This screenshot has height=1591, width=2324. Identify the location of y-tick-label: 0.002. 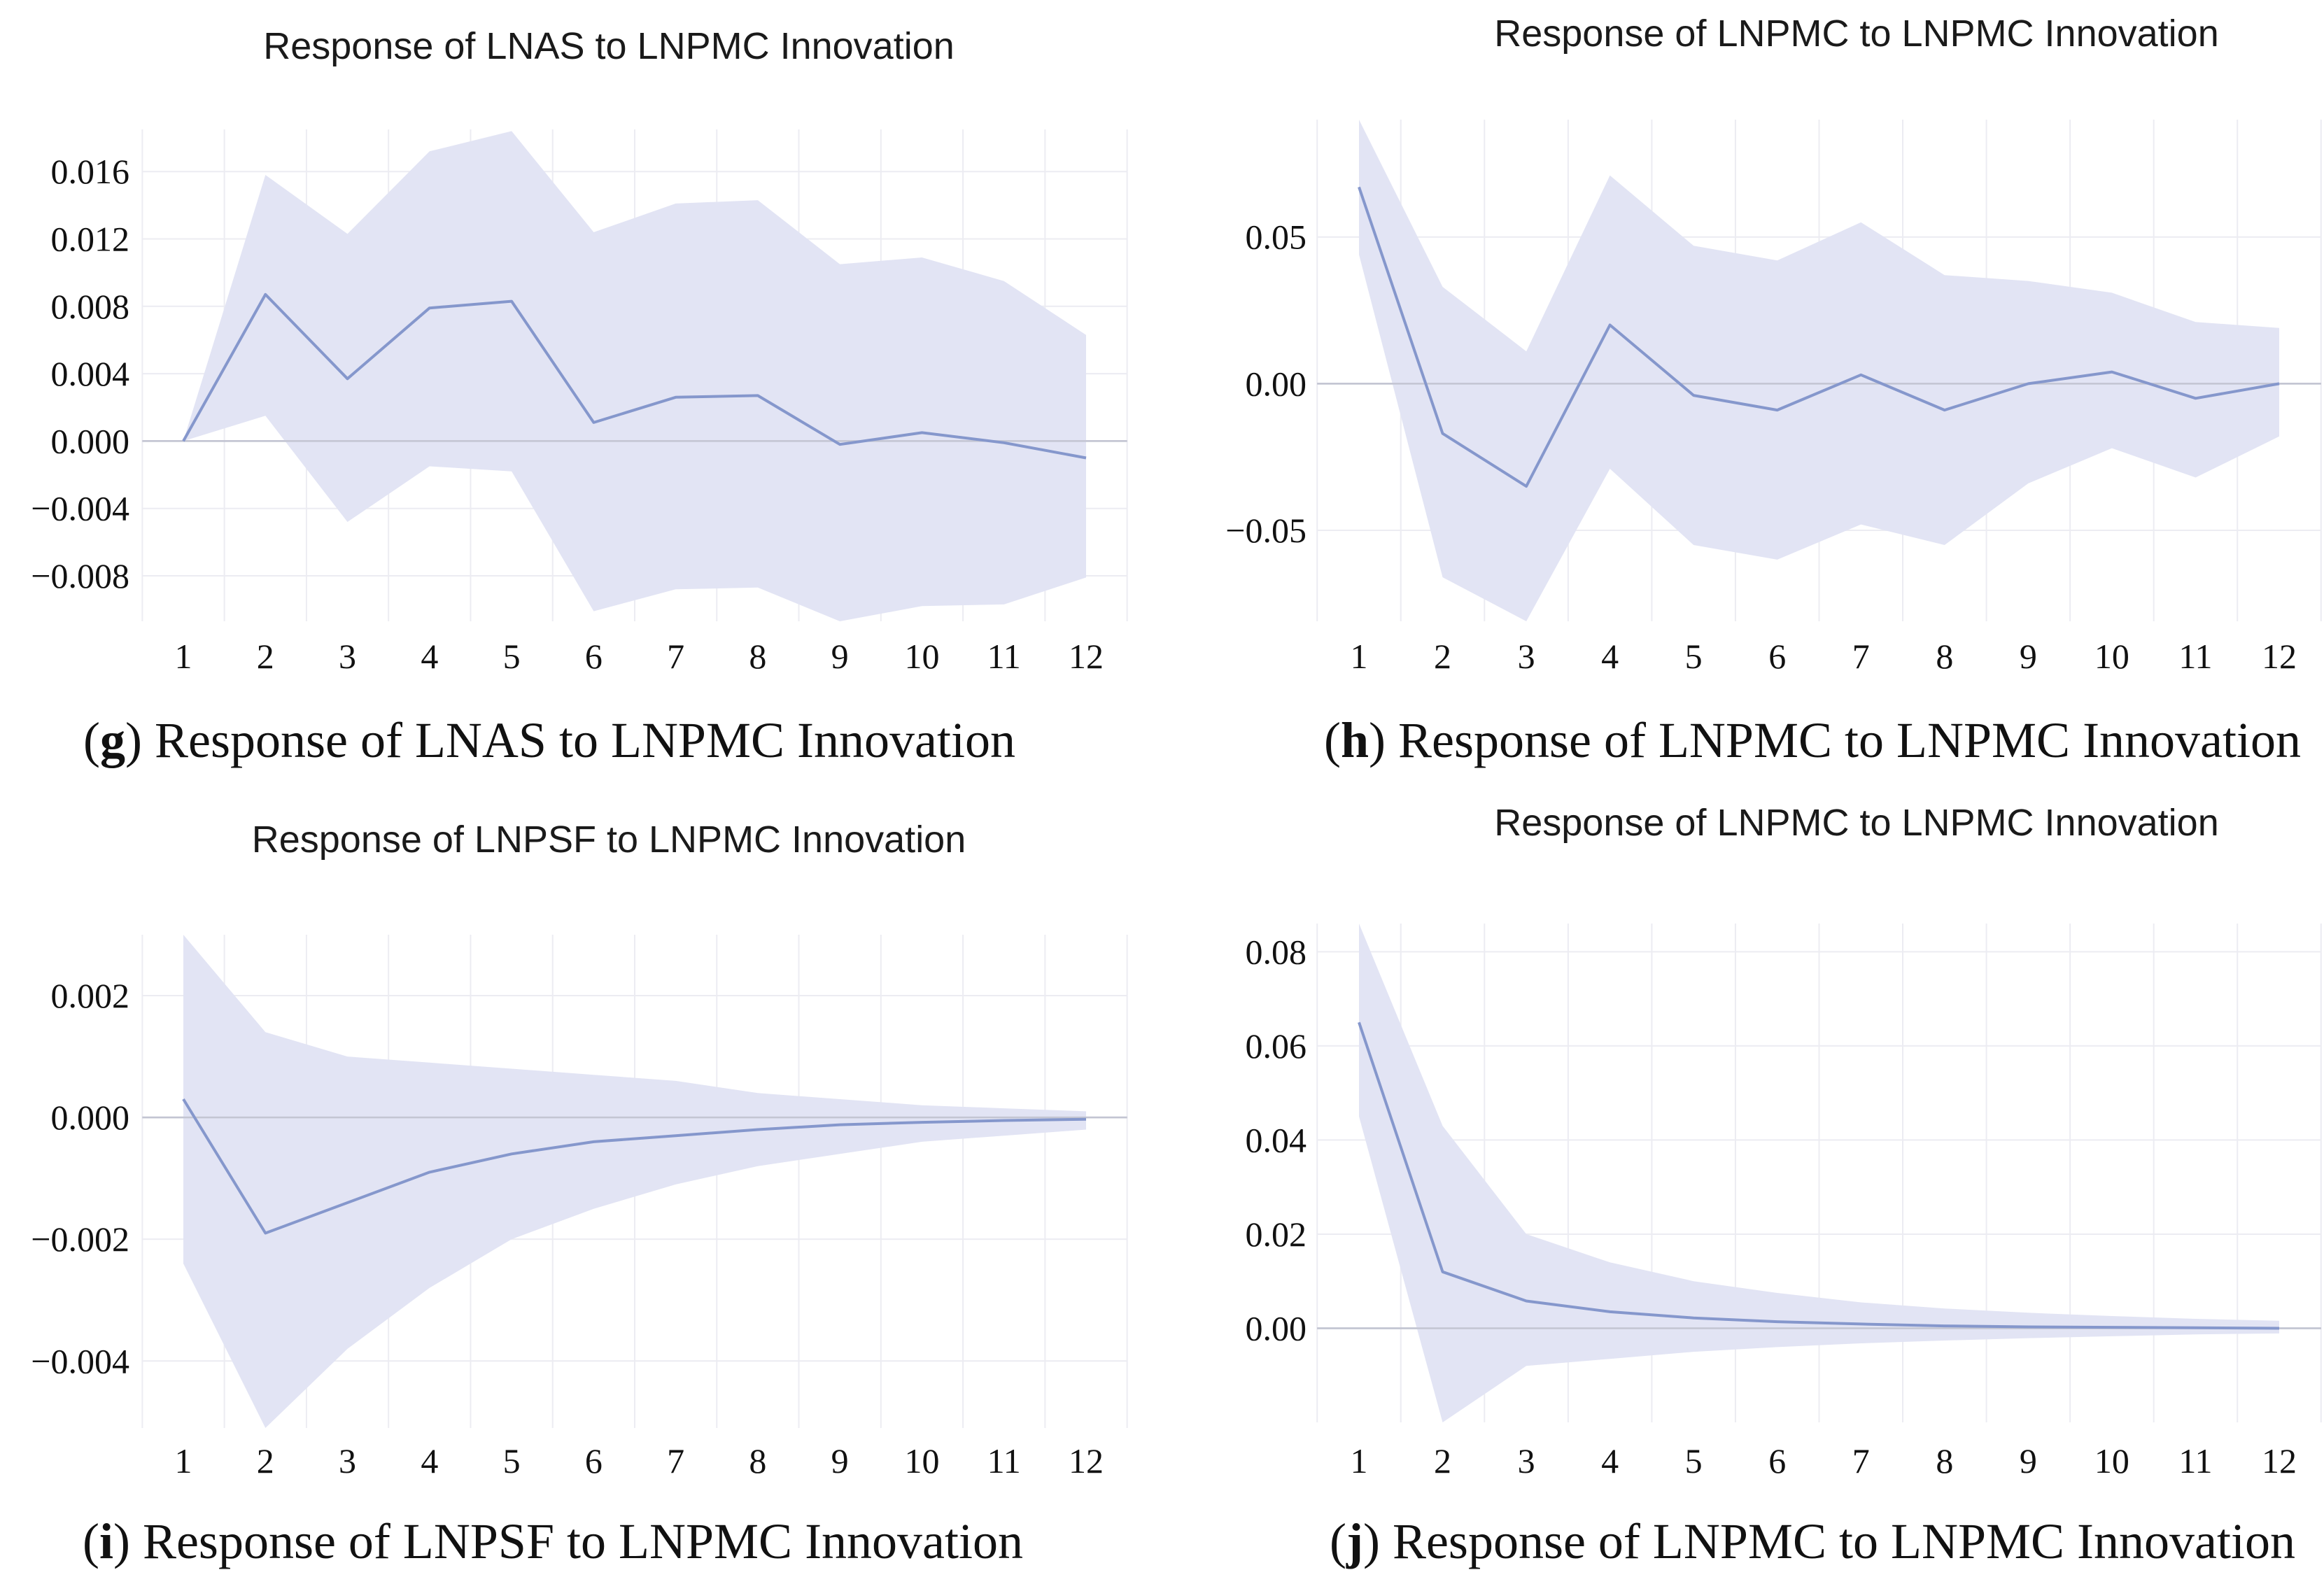
(90, 996).